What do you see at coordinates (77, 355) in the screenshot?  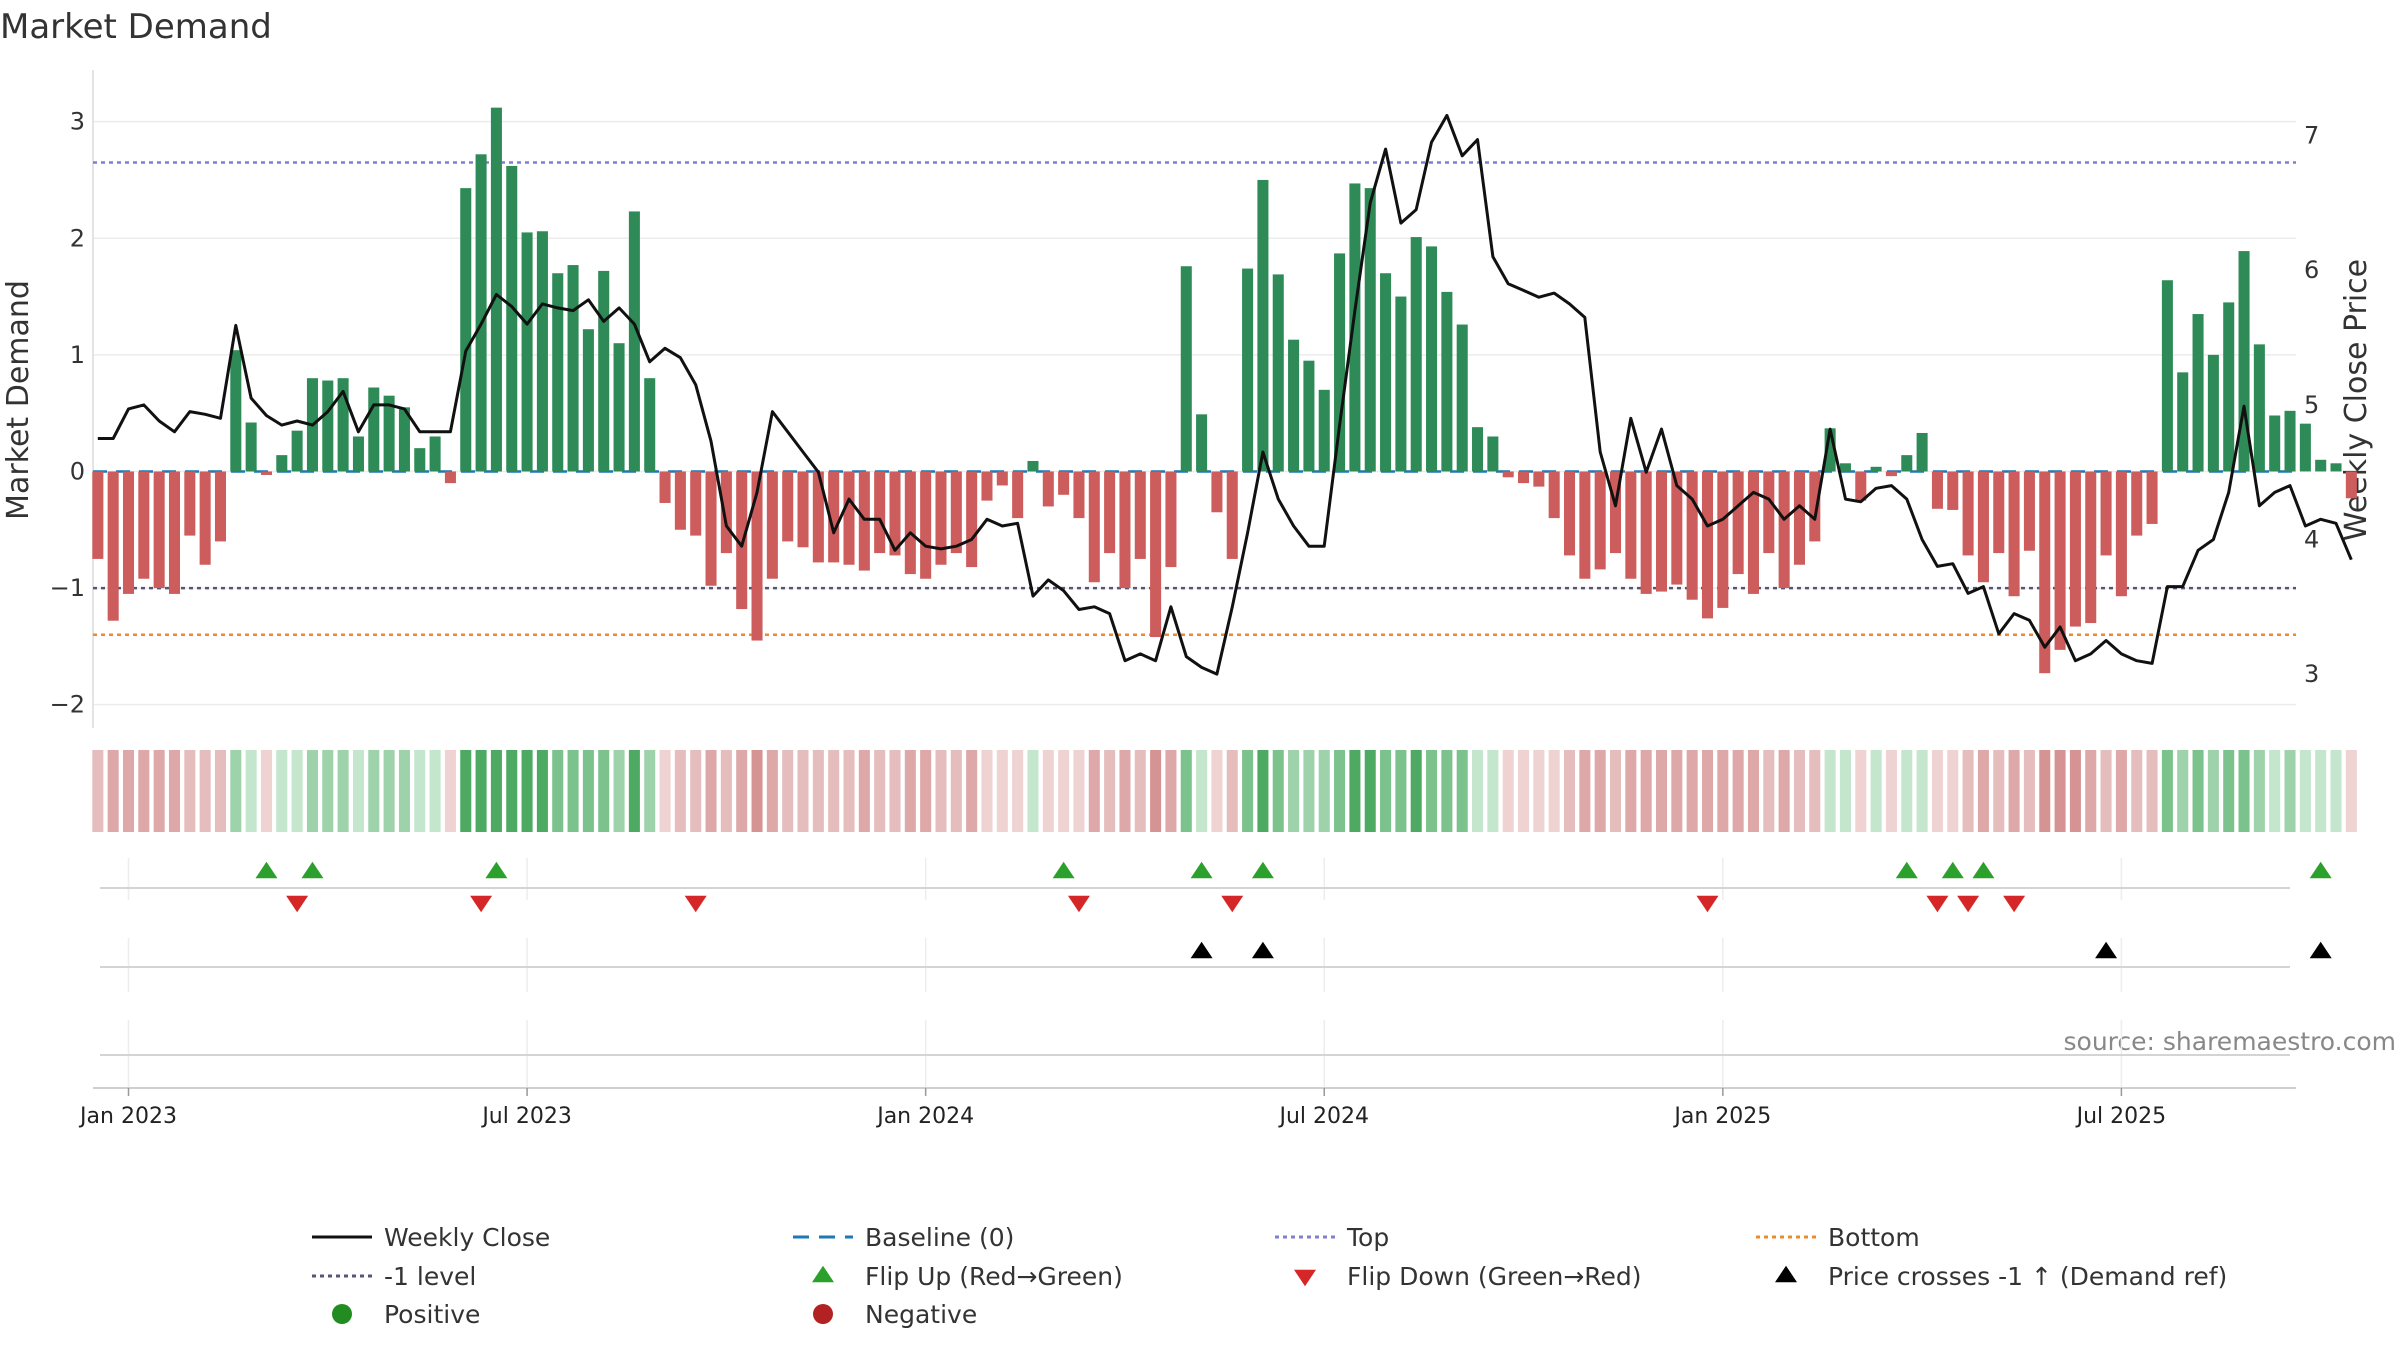 I see `y-tick-label: 1` at bounding box center [77, 355].